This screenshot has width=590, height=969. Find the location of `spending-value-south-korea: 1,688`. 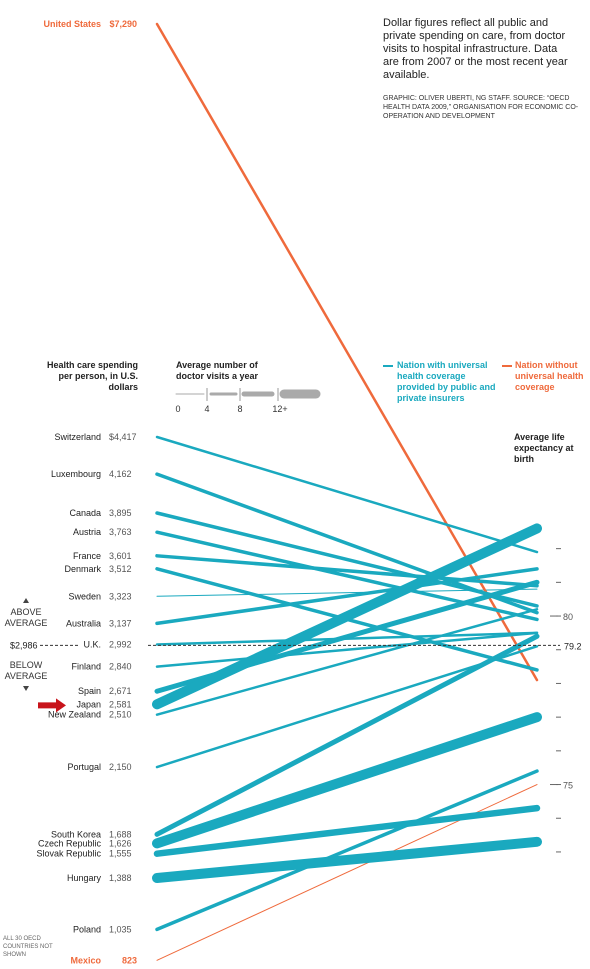

spending-value-south-korea: 1,688 is located at coordinates (120, 834).